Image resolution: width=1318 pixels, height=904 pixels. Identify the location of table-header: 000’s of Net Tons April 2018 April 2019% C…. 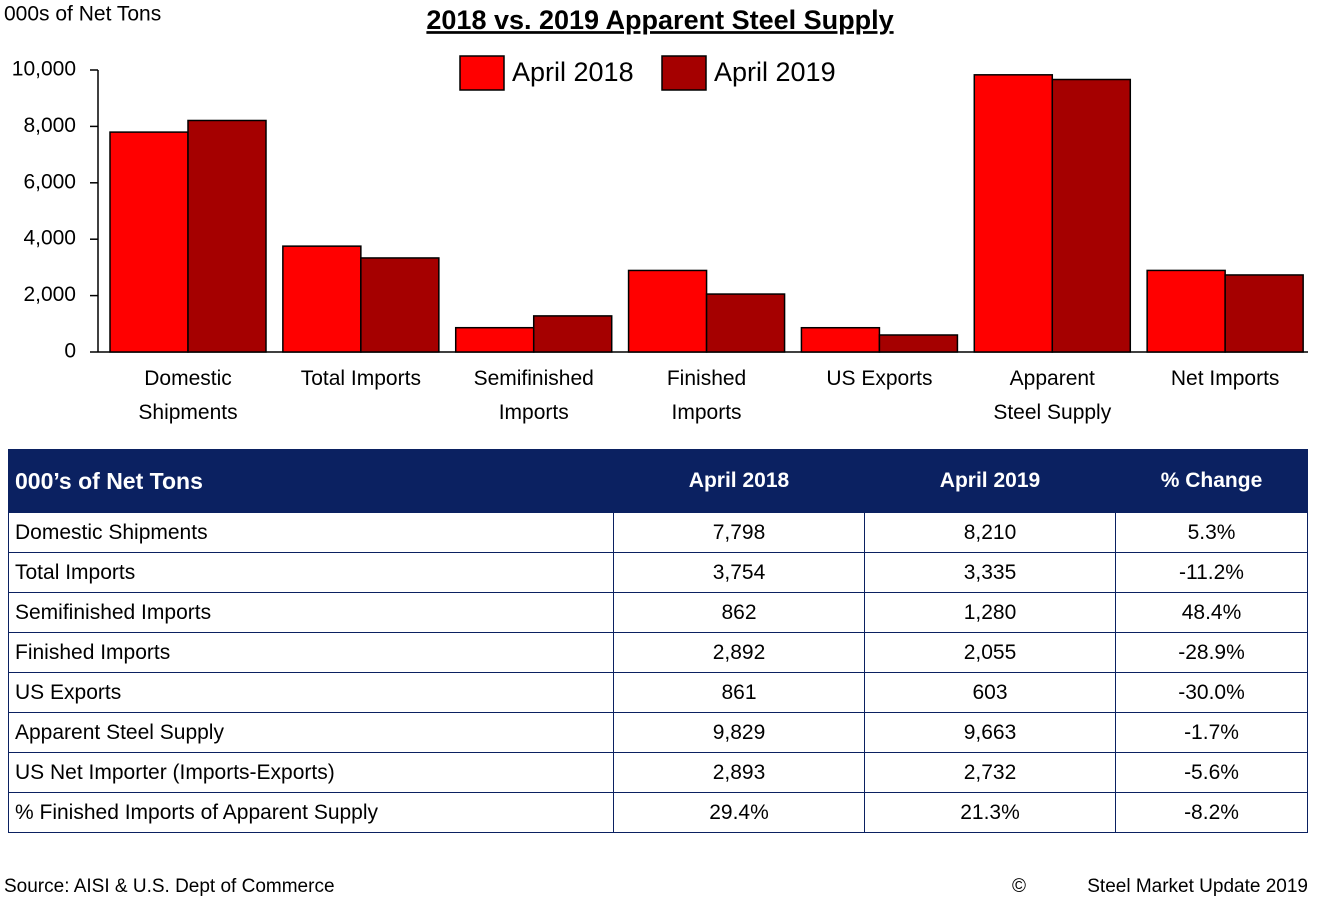
(658, 481).